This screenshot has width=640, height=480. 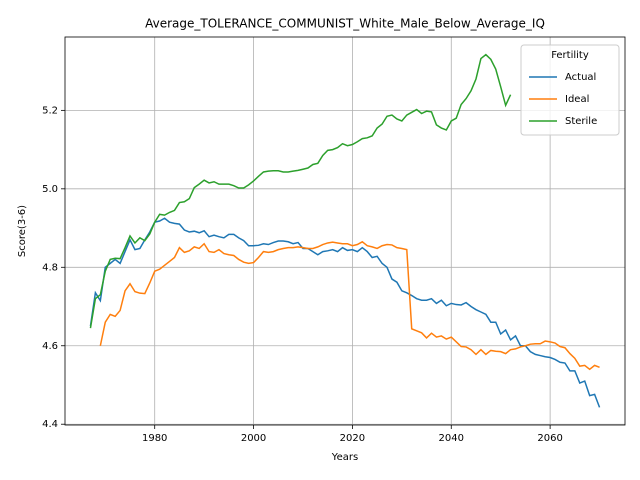 What do you see at coordinates (22, 231) in the screenshot?
I see `y-axis-label: Score(3-6)` at bounding box center [22, 231].